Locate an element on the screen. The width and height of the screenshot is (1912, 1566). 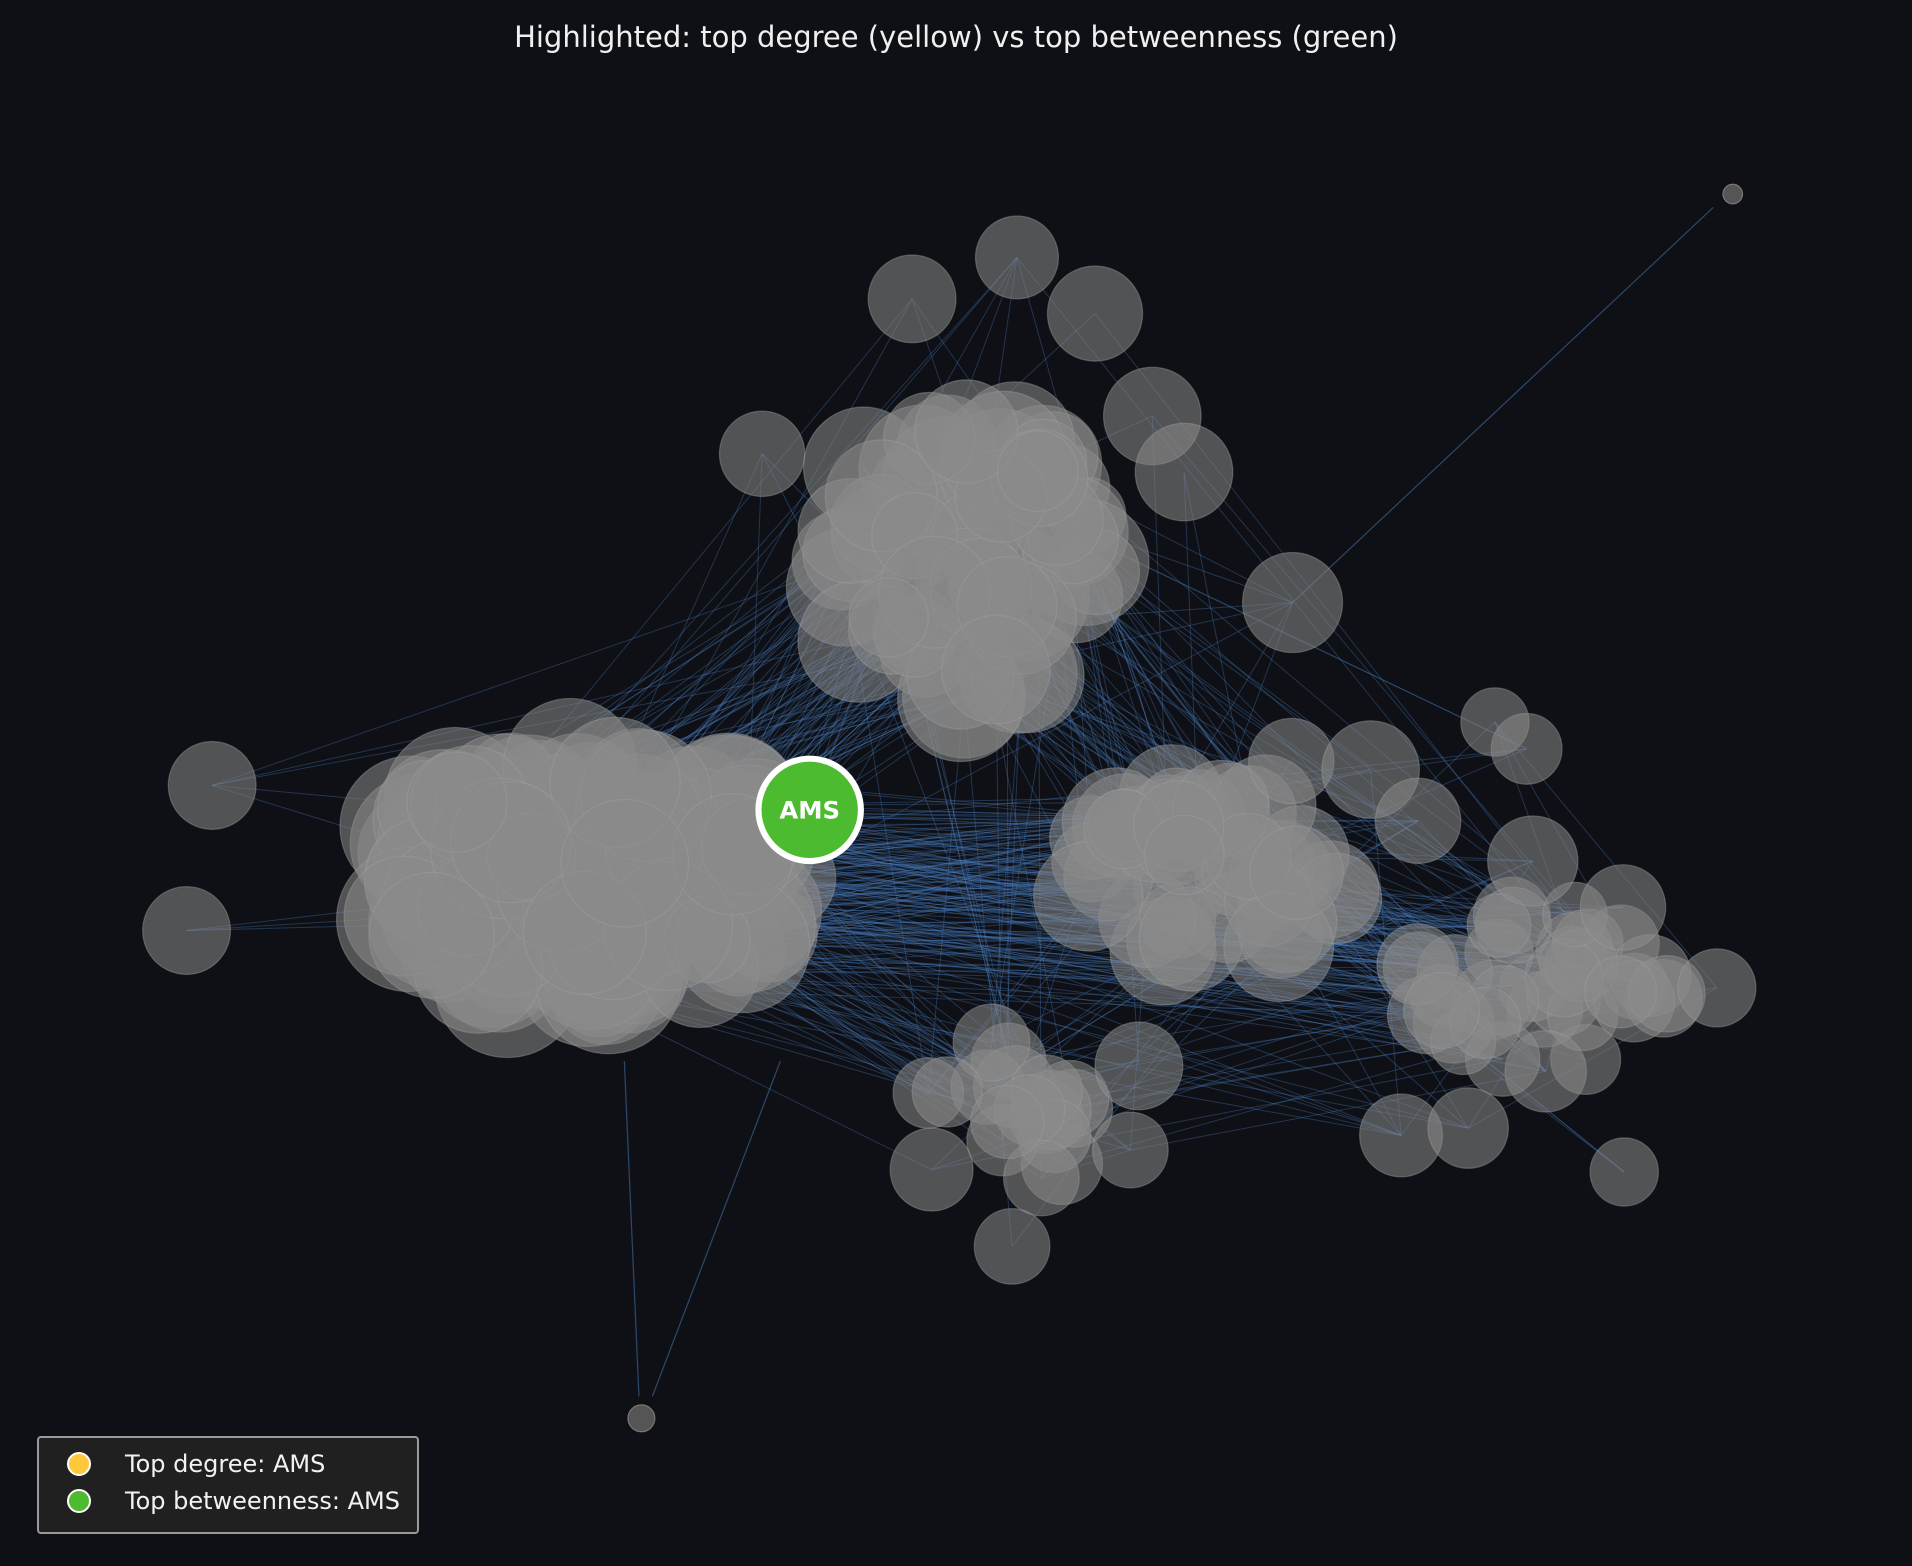
legend: Top degree: AMS Top betweenness: AMS is located at coordinates (228, 1485).